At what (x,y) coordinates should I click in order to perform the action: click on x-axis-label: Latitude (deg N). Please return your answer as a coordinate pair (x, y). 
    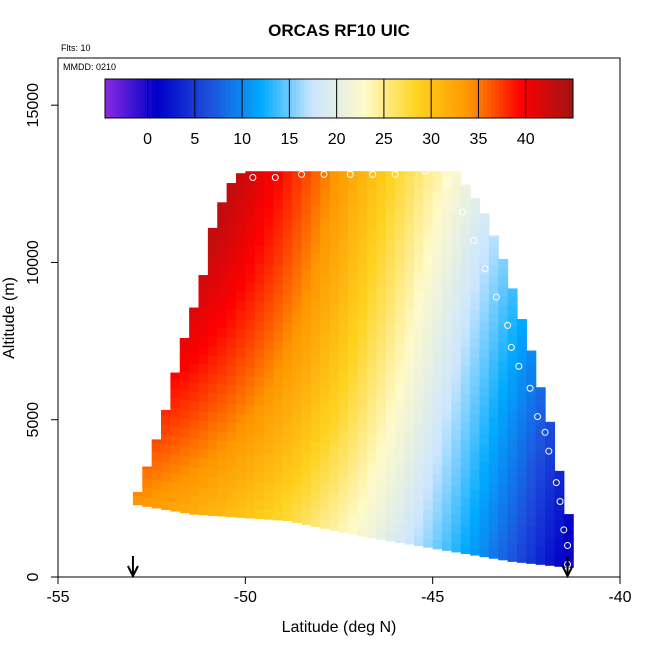
    Looking at the image, I should click on (339, 627).